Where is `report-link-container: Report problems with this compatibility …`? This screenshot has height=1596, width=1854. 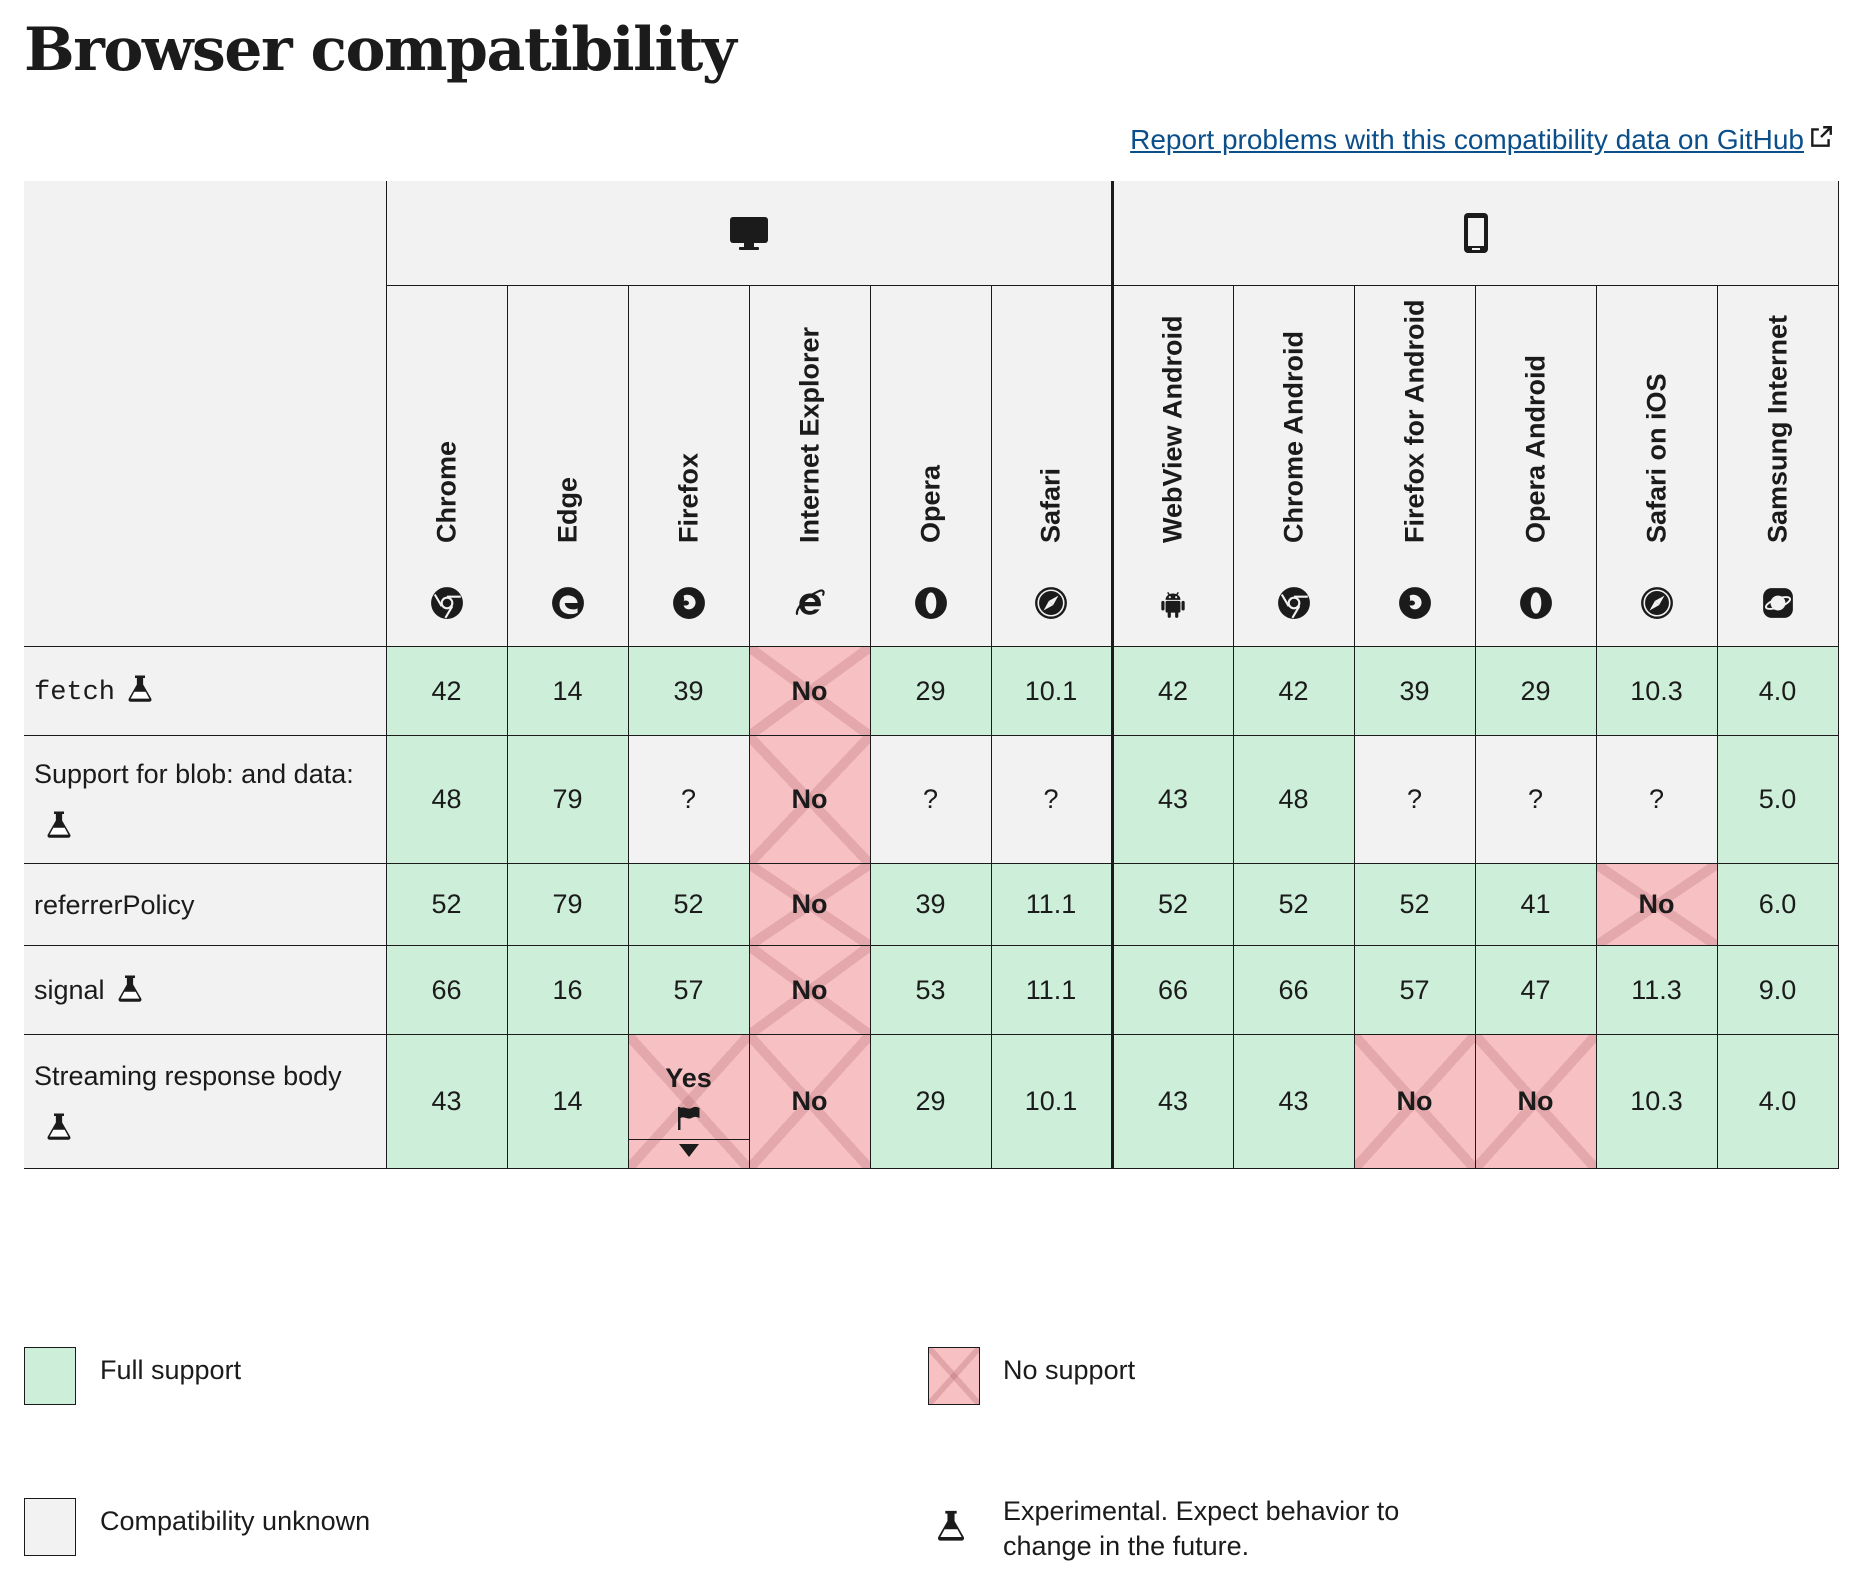
report-link-container: Report problems with this compatibility … is located at coordinates (1482, 140).